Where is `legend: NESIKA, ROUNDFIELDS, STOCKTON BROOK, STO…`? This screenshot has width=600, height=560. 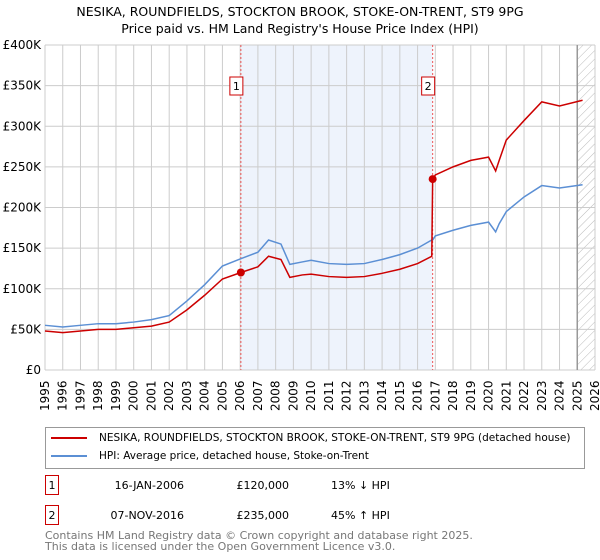 legend: NESIKA, ROUNDFIELDS, STOCKTON BROOK, STO… is located at coordinates (315, 448).